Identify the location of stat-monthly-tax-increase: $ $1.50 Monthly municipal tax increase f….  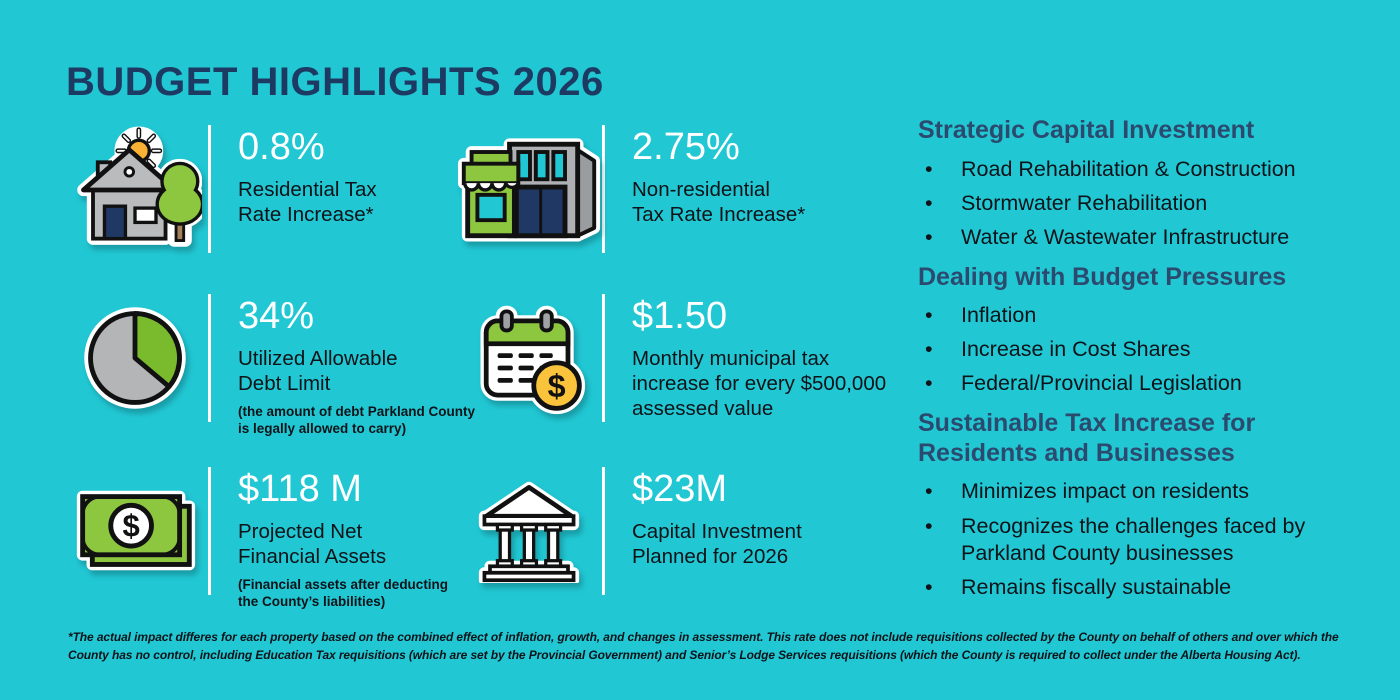
(671, 358).